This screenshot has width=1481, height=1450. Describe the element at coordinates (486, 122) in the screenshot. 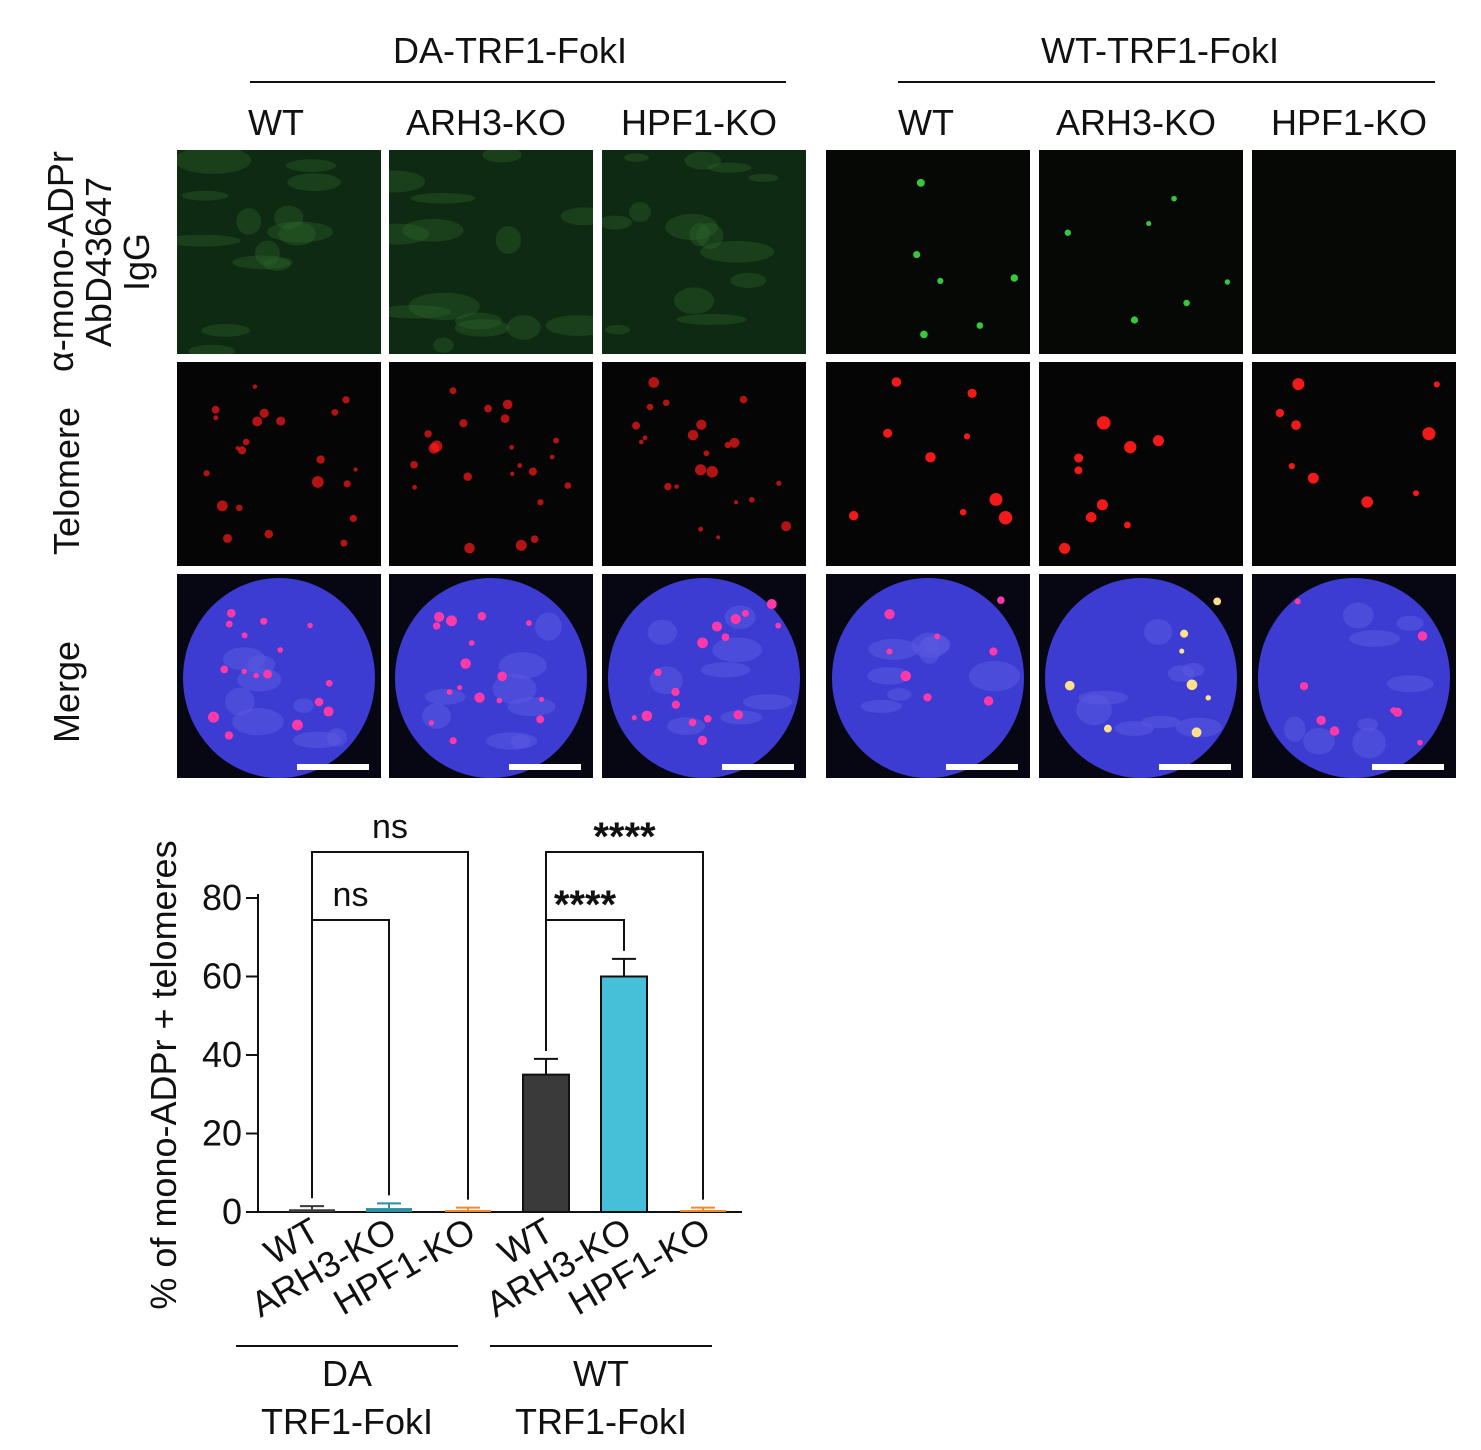

I see `column-label-da-arh3: ARH3-KO` at that location.